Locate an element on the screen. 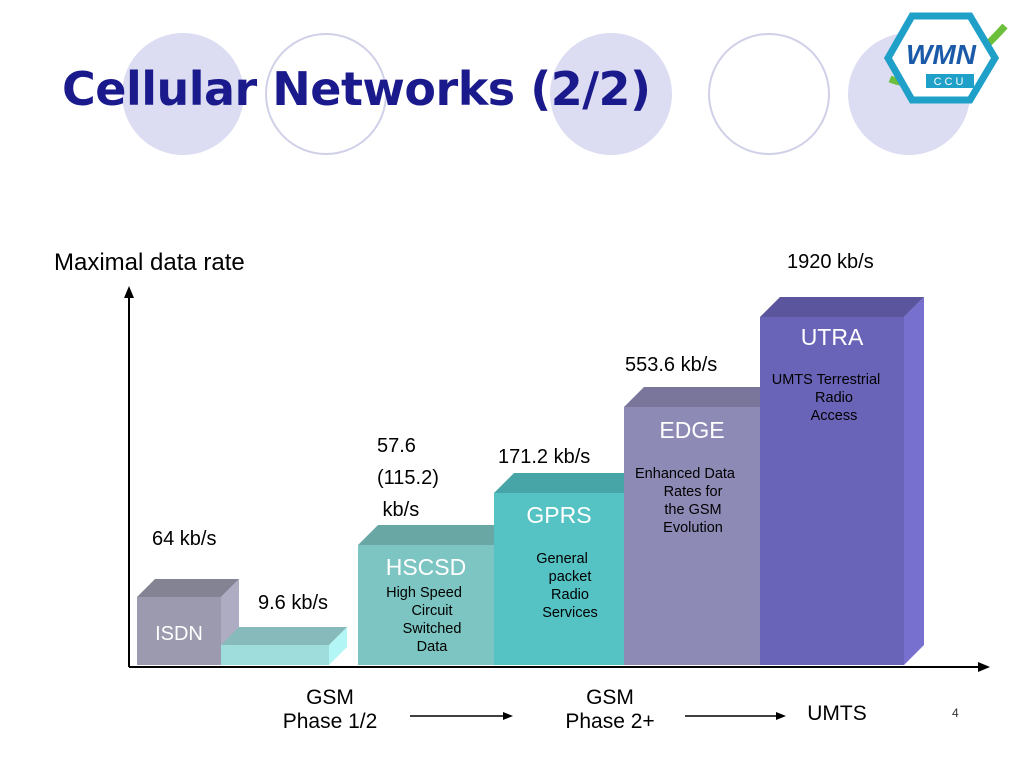 This screenshot has height=768, width=1024. rate-label: 553.6 kb/s is located at coordinates (671, 365).